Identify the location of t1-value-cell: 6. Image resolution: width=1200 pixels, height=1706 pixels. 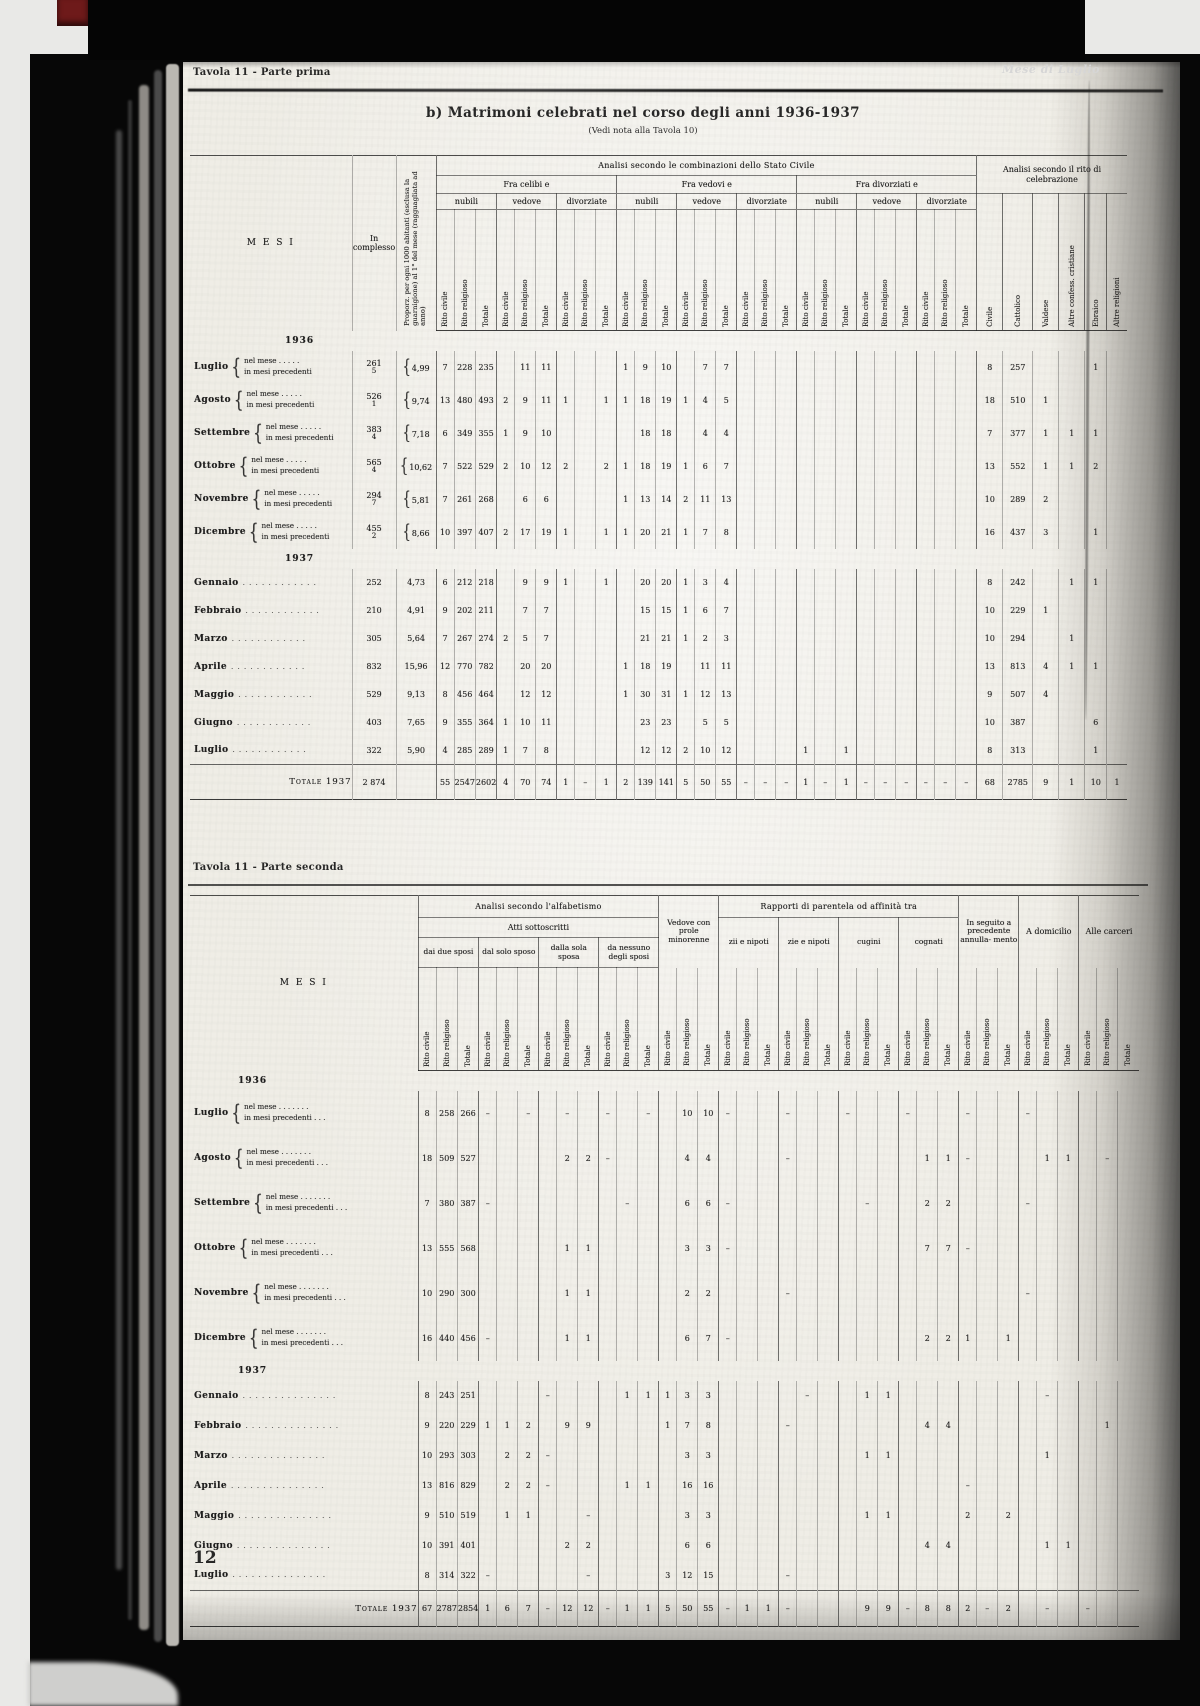
(525, 499).